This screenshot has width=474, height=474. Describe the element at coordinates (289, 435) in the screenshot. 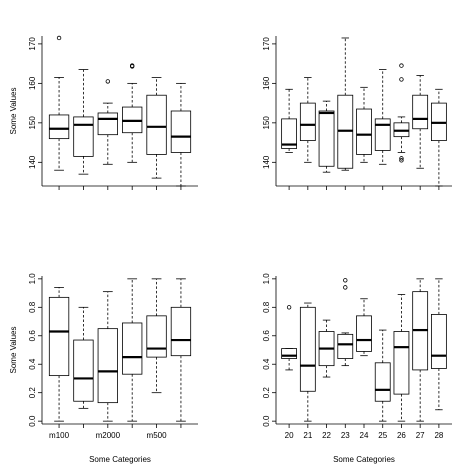

I see `x-tick-label: 20` at that location.